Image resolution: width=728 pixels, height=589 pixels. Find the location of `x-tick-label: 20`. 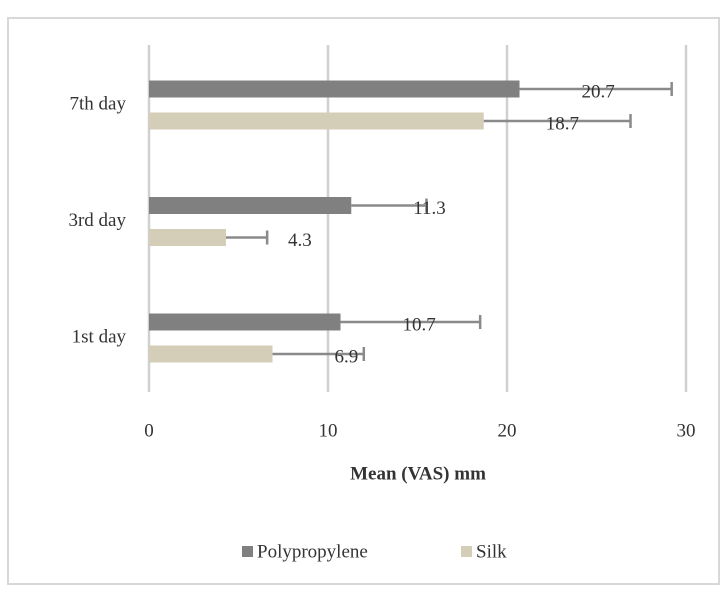

x-tick-label: 20 is located at coordinates (507, 430).